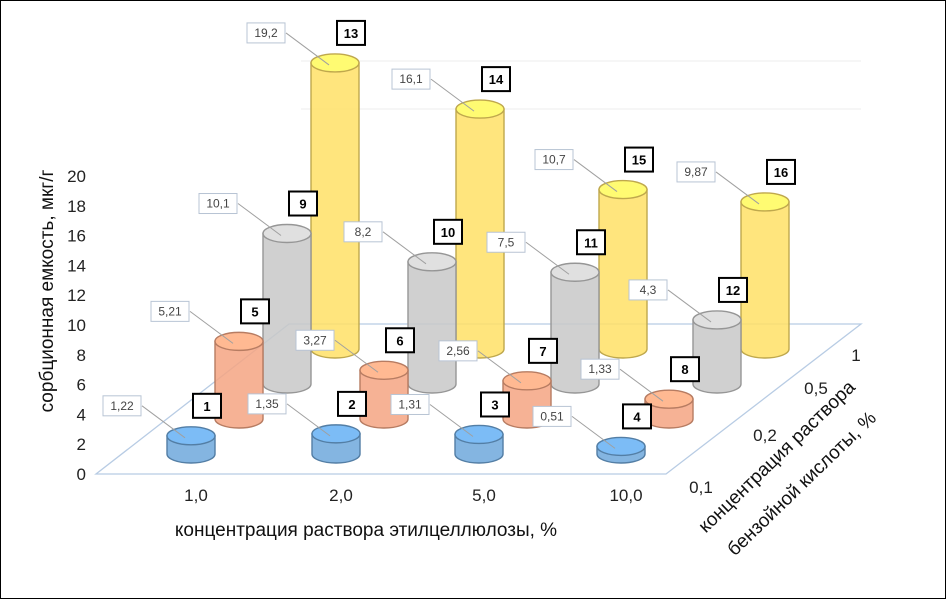 This screenshot has width=946, height=603. What do you see at coordinates (410, 404) in the screenshot?
I see `value-label: 1,31` at bounding box center [410, 404].